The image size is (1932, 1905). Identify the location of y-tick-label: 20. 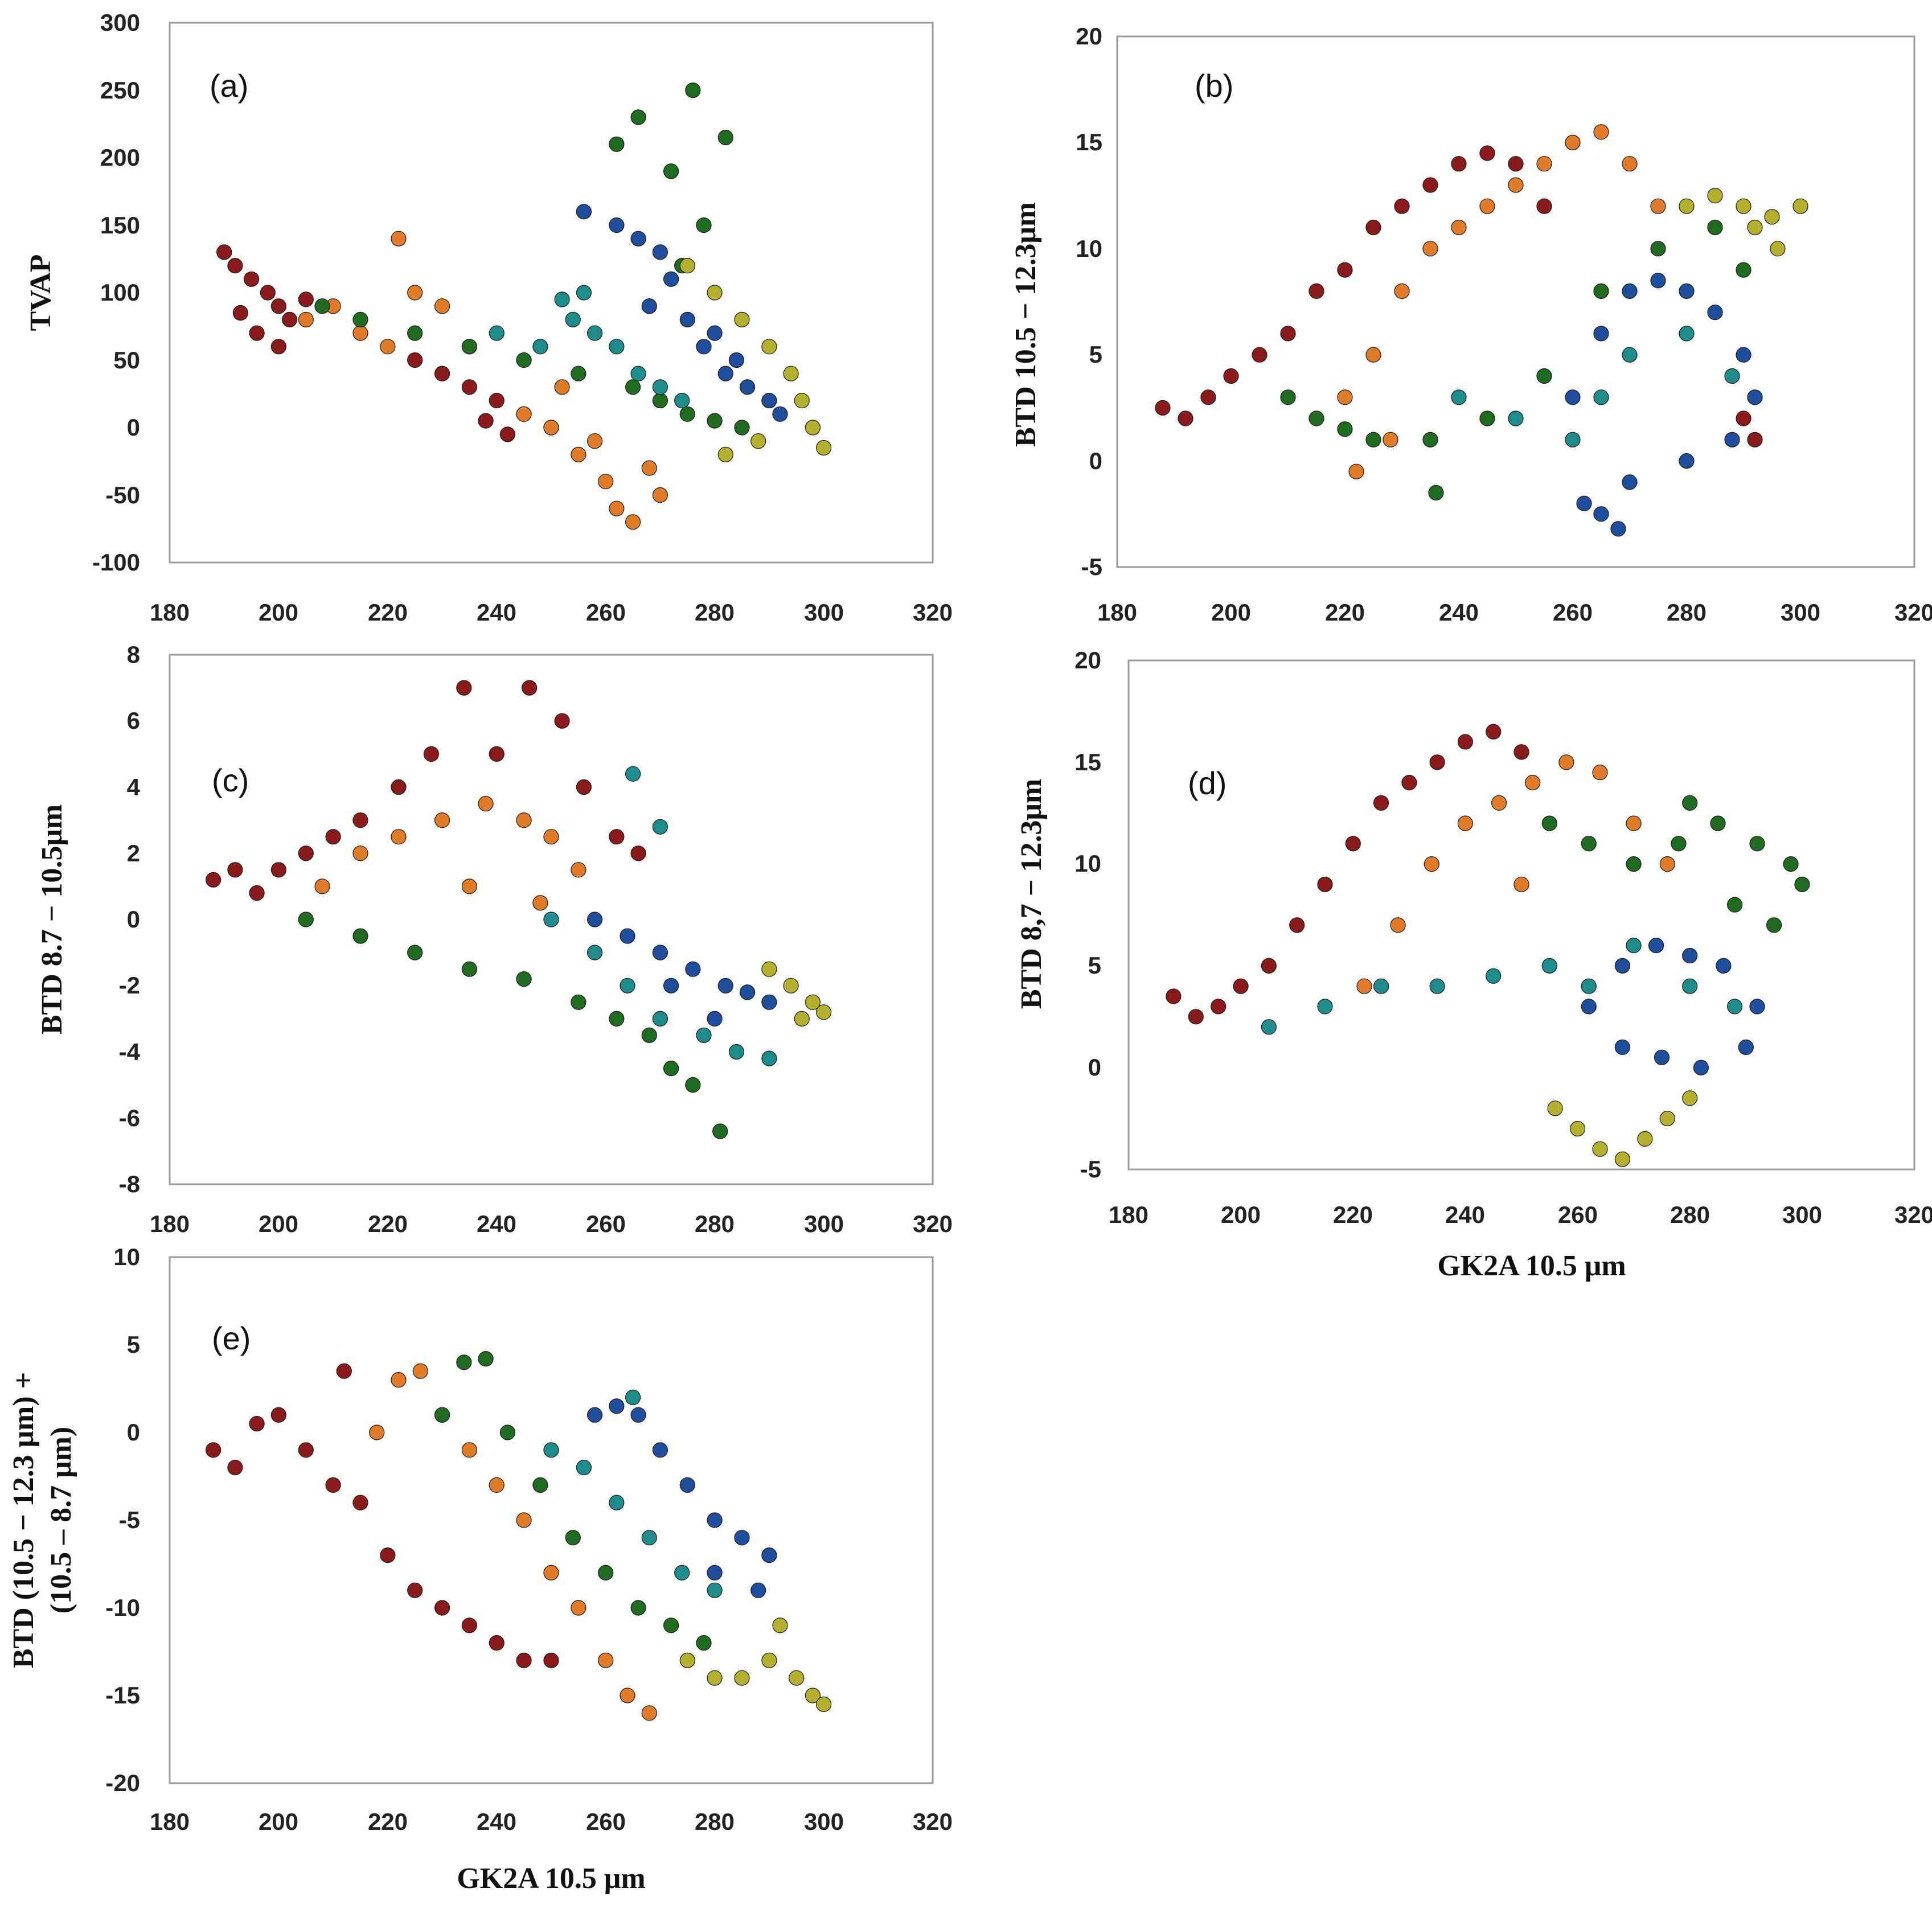
(1087, 660).